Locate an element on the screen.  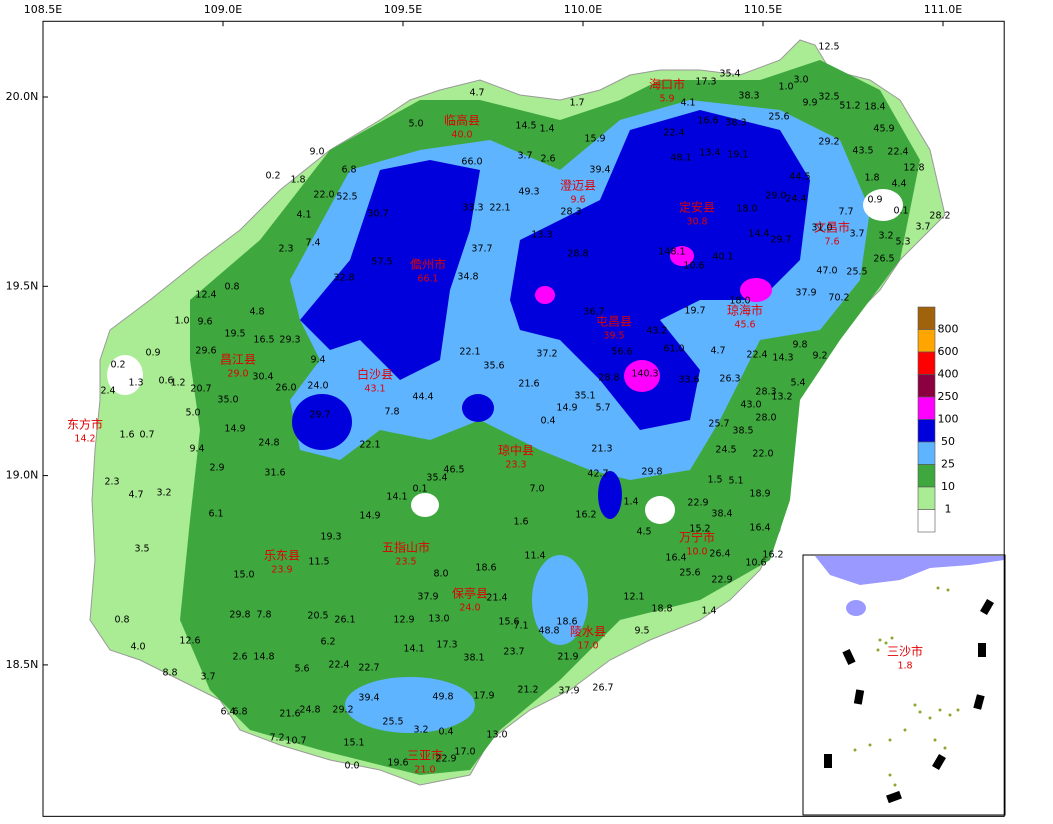
station-value: 5.4 is located at coordinates (797, 383).